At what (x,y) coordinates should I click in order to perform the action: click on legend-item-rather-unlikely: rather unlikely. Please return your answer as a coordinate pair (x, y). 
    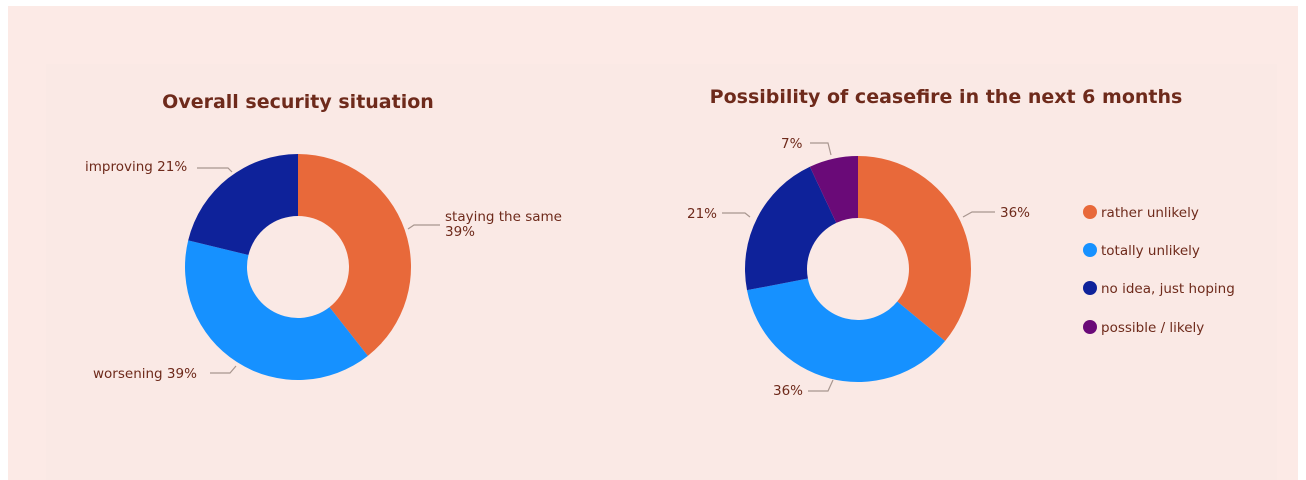
    Looking at the image, I should click on (1141, 213).